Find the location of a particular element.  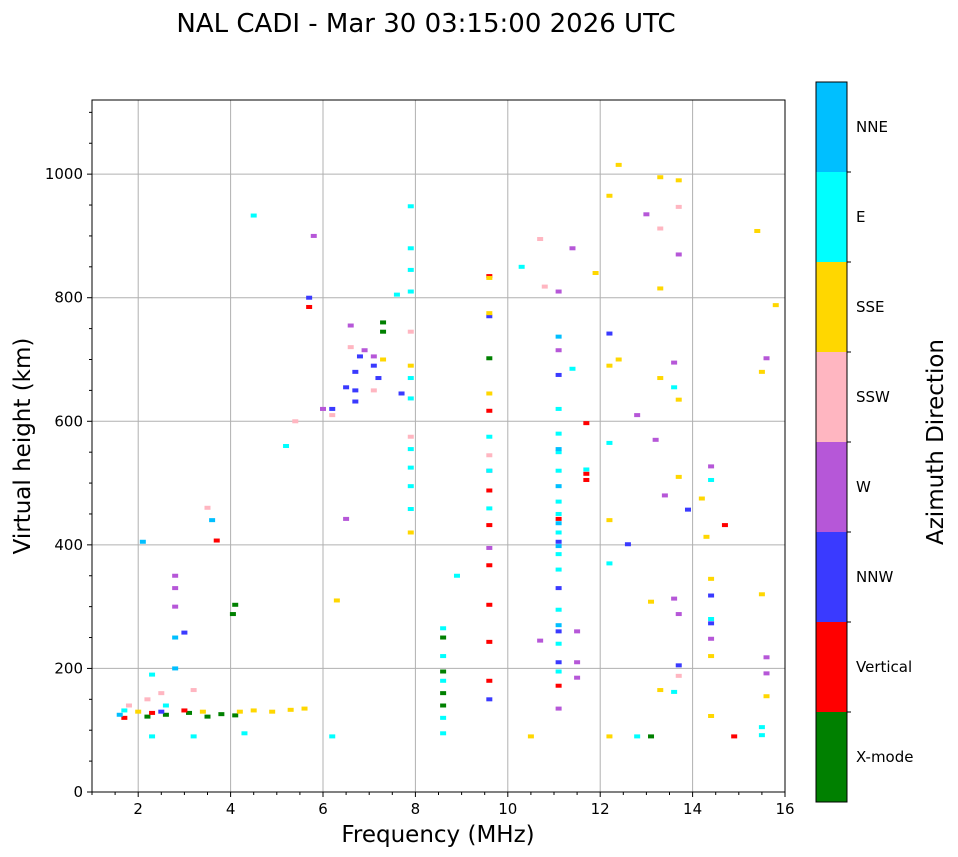

y-tick-label: 0 is located at coordinates (78, 792).